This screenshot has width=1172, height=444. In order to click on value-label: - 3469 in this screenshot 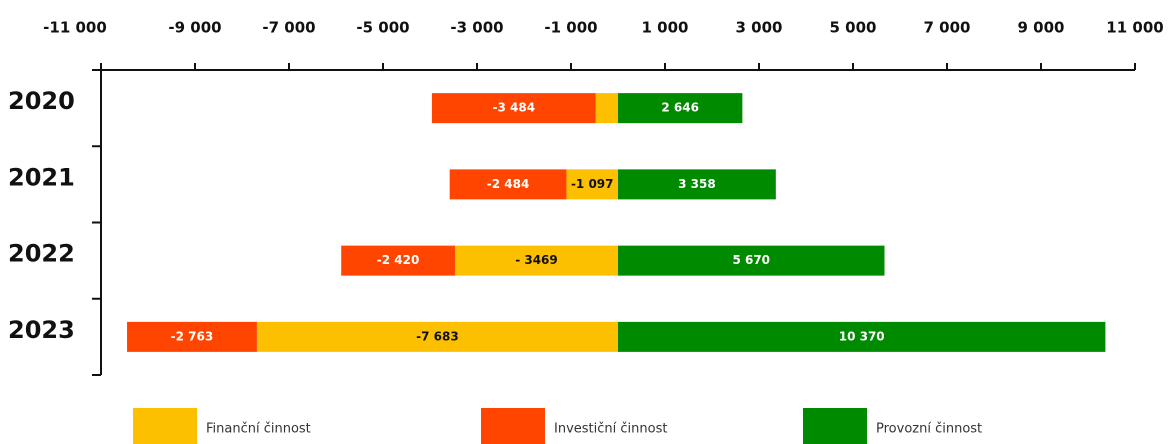, I will do `click(536, 260)`.